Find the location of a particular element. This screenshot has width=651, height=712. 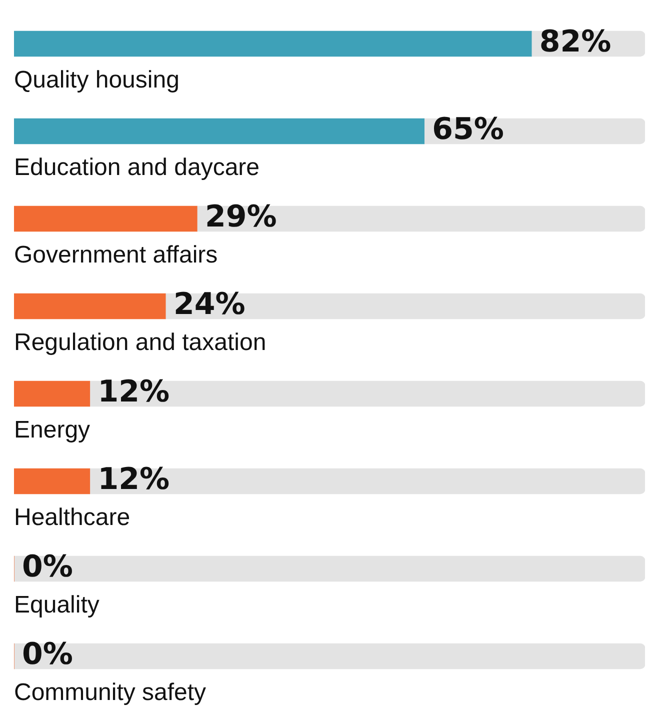

y-tick-label: Government affairs is located at coordinates (116, 254).